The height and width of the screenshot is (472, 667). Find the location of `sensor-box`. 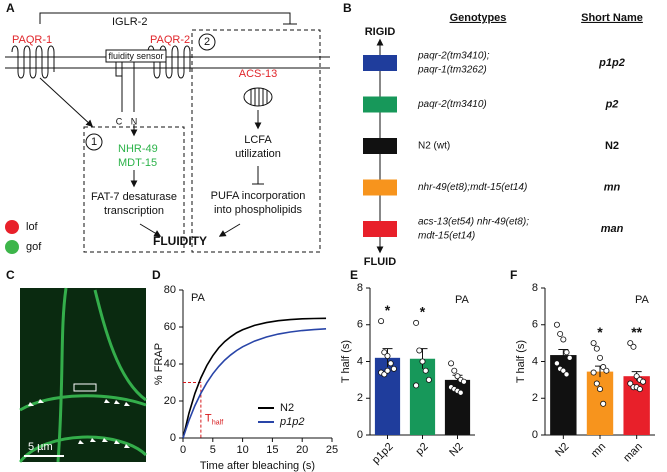

sensor-box is located at coordinates (136, 56).